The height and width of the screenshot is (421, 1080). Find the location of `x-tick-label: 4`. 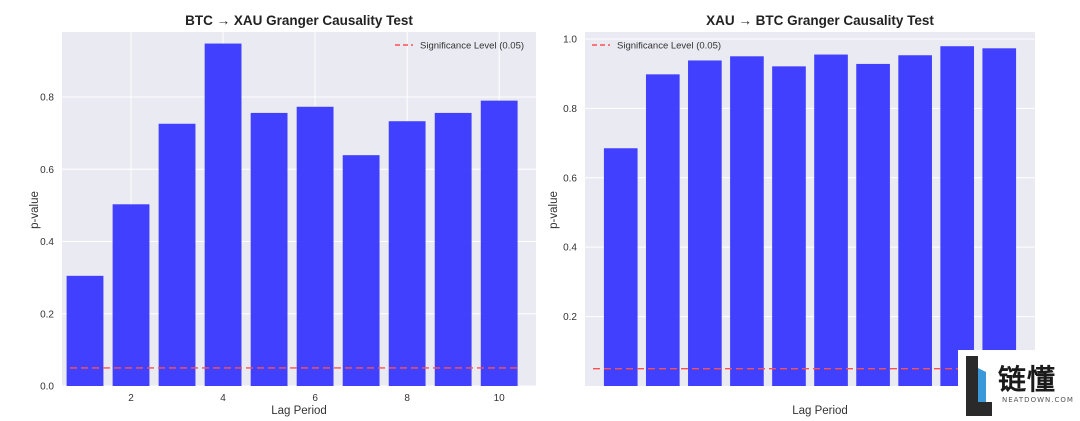

x-tick-label: 4 is located at coordinates (223, 398).